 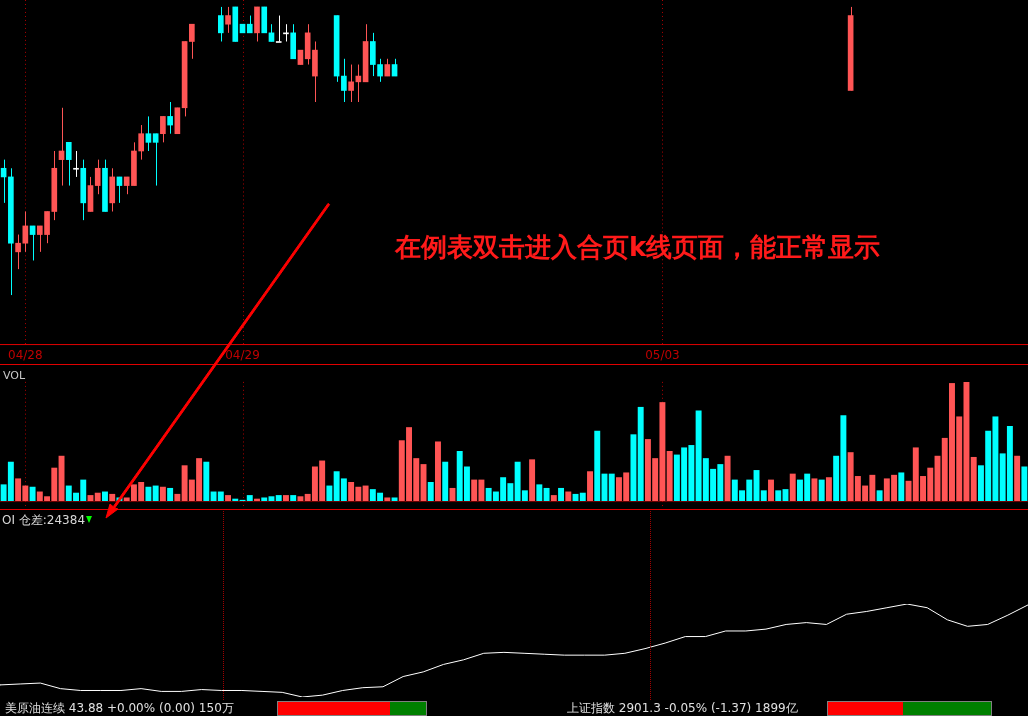 I want to click on text: 美原油连续 43.88 +0.00% (0.00) 150万, so click(x=119, y=708).